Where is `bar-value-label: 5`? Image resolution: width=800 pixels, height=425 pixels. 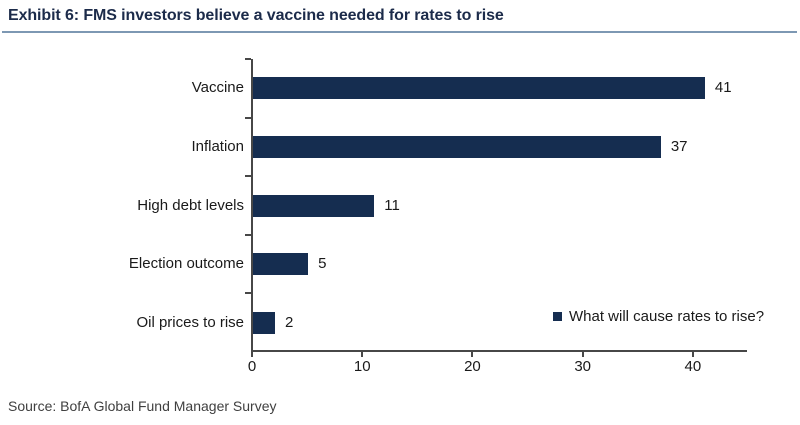 bar-value-label: 5 is located at coordinates (322, 264).